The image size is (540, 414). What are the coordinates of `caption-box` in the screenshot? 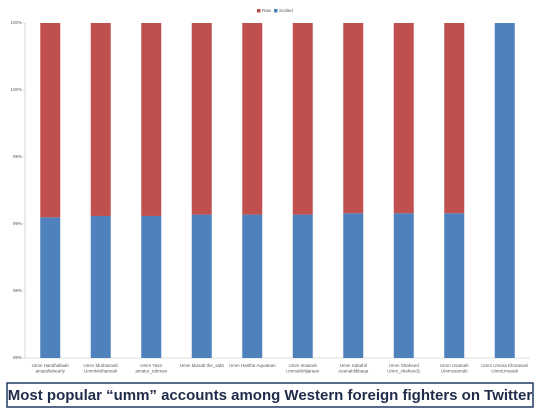 It's located at (270, 395).